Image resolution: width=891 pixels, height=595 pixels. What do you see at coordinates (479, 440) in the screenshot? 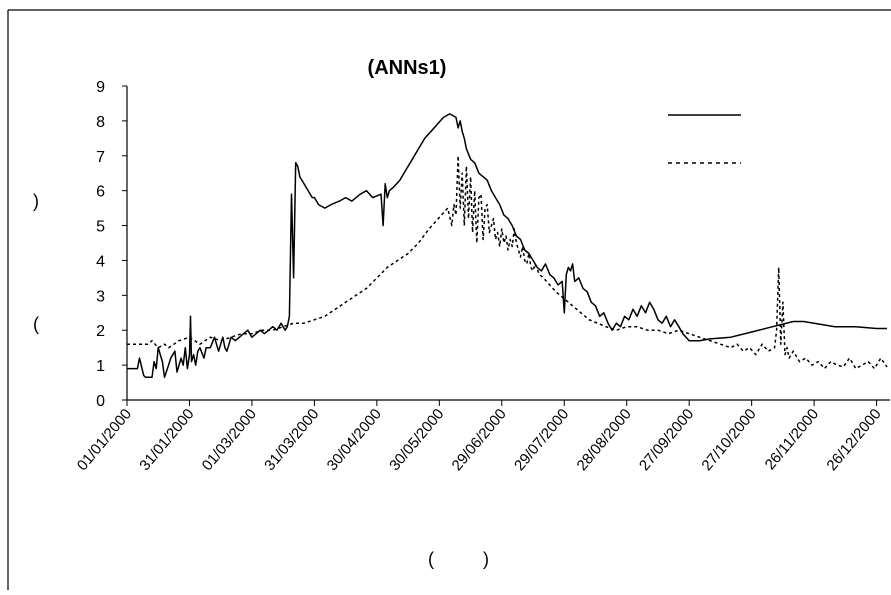
I see `x-tick-label: 29/06/2000` at bounding box center [479, 440].